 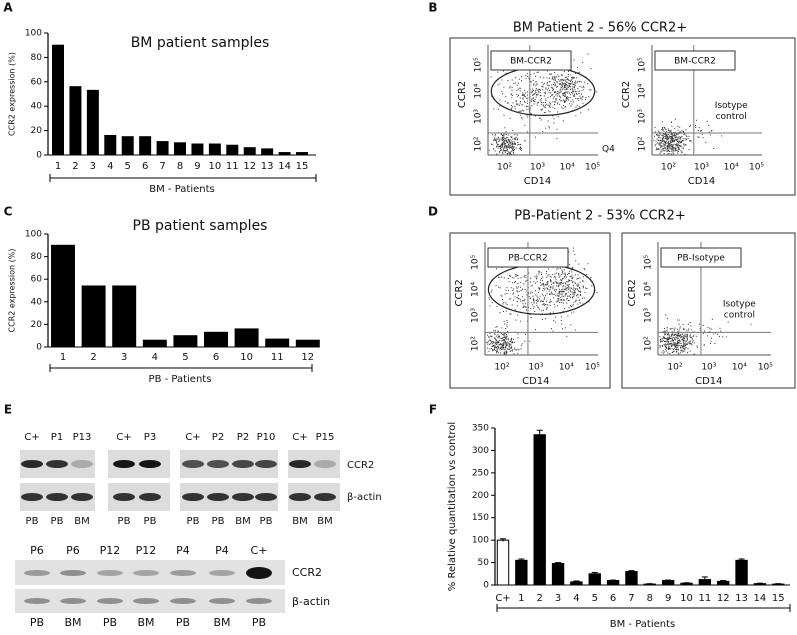 I want to click on x-tick-label: 10², so click(x=501, y=368).